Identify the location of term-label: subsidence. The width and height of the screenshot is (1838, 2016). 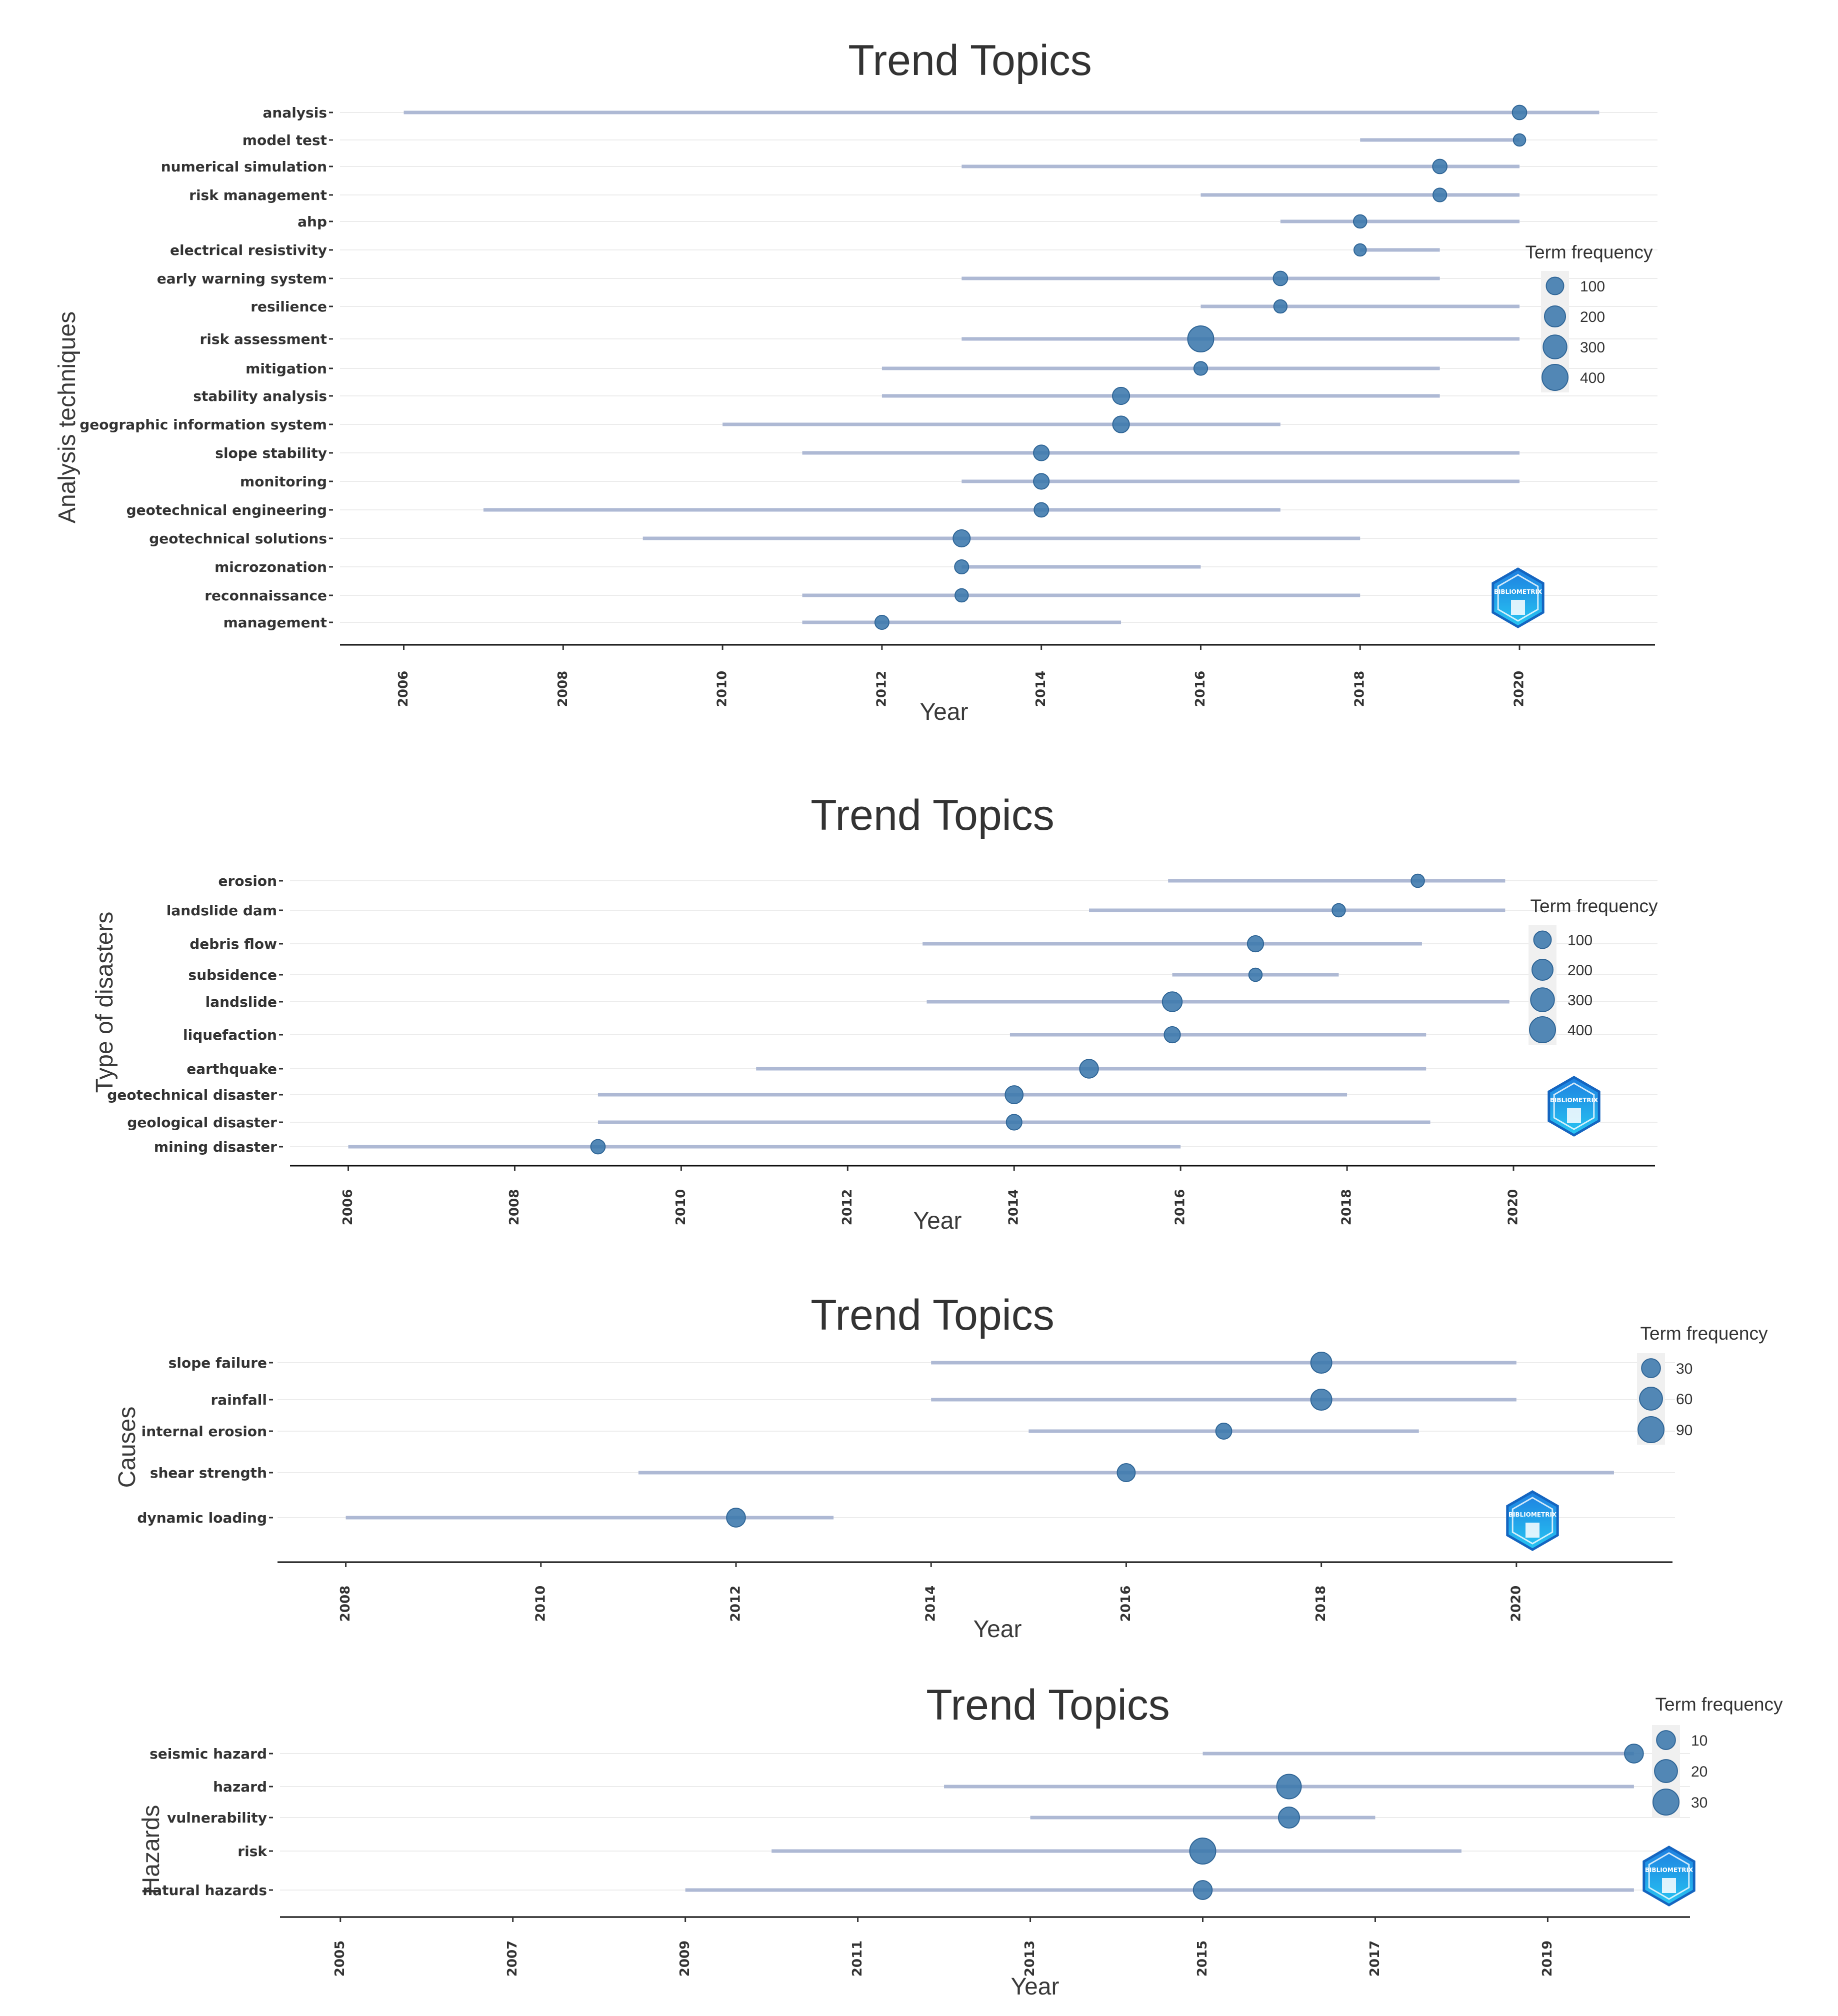
(232, 975).